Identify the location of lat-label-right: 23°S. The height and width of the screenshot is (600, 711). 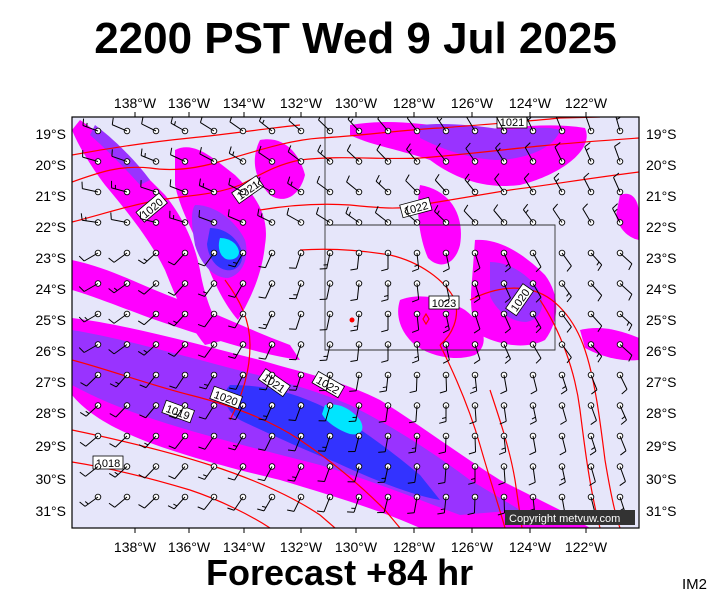
(661, 258).